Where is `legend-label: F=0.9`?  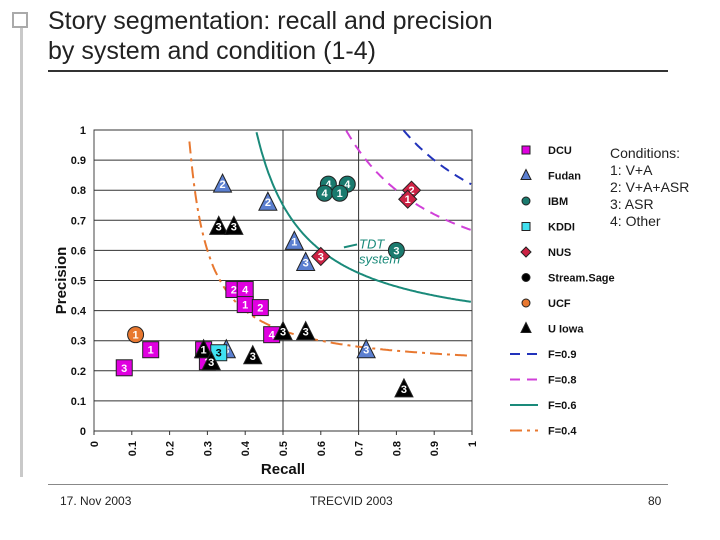
legend-label: F=0.9 is located at coordinates (562, 355).